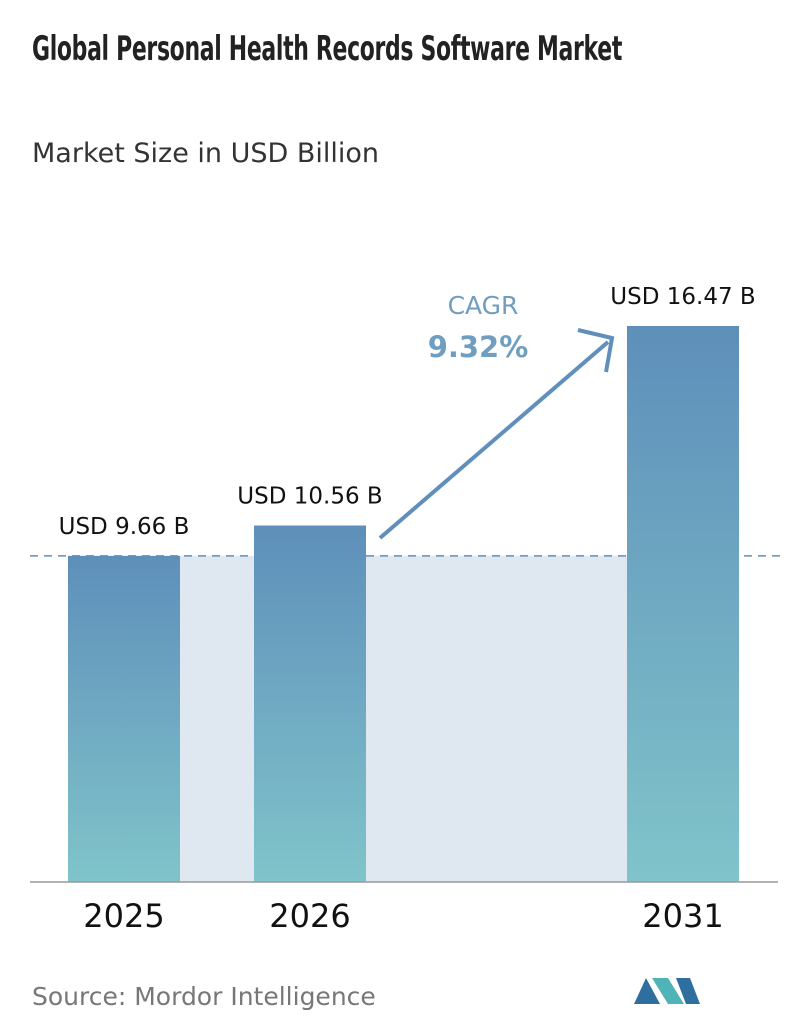  Describe the element at coordinates (596, 350) in the screenshot. I see `cagr-arrow-head` at that location.